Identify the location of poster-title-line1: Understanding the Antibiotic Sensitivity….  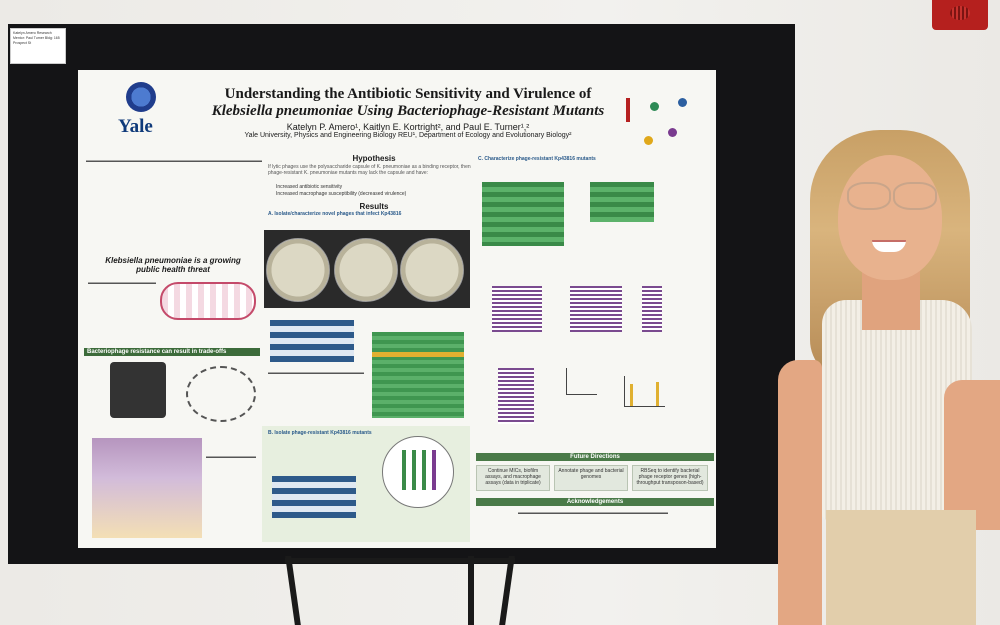
(408, 94).